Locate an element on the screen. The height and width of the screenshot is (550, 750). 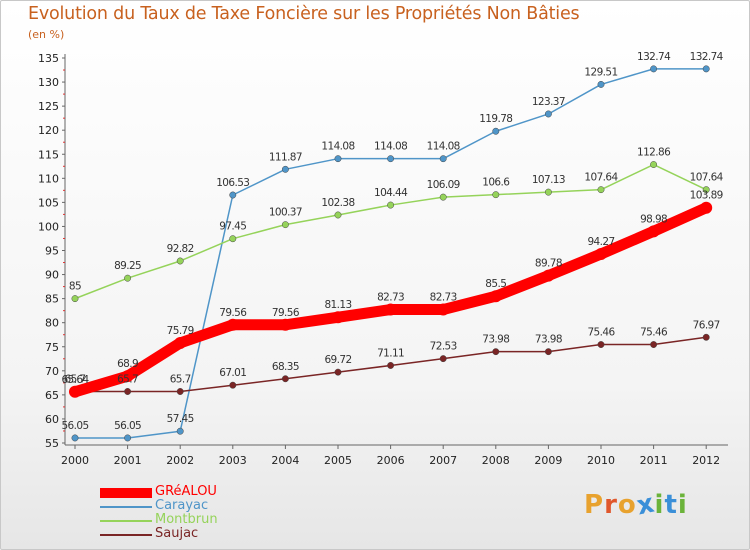
data-label: 112.86 is located at coordinates (654, 153).